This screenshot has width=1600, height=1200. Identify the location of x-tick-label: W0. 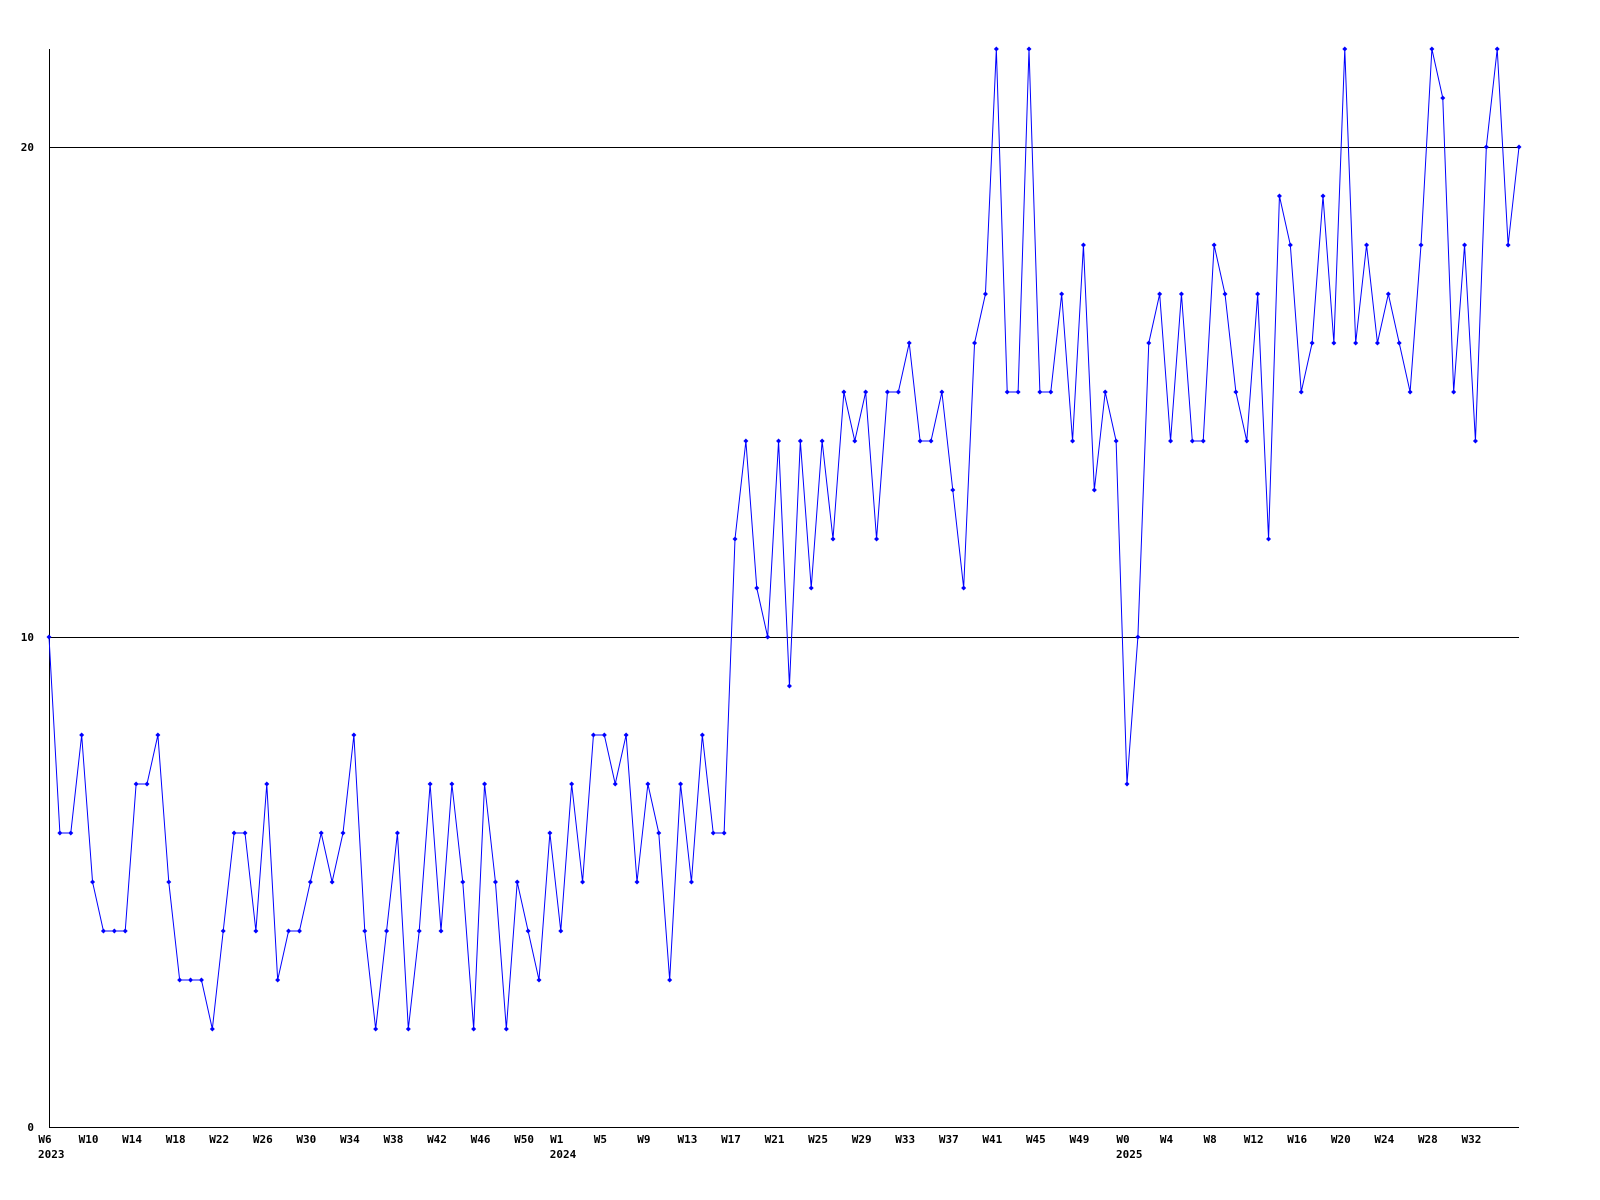
(1122, 1139).